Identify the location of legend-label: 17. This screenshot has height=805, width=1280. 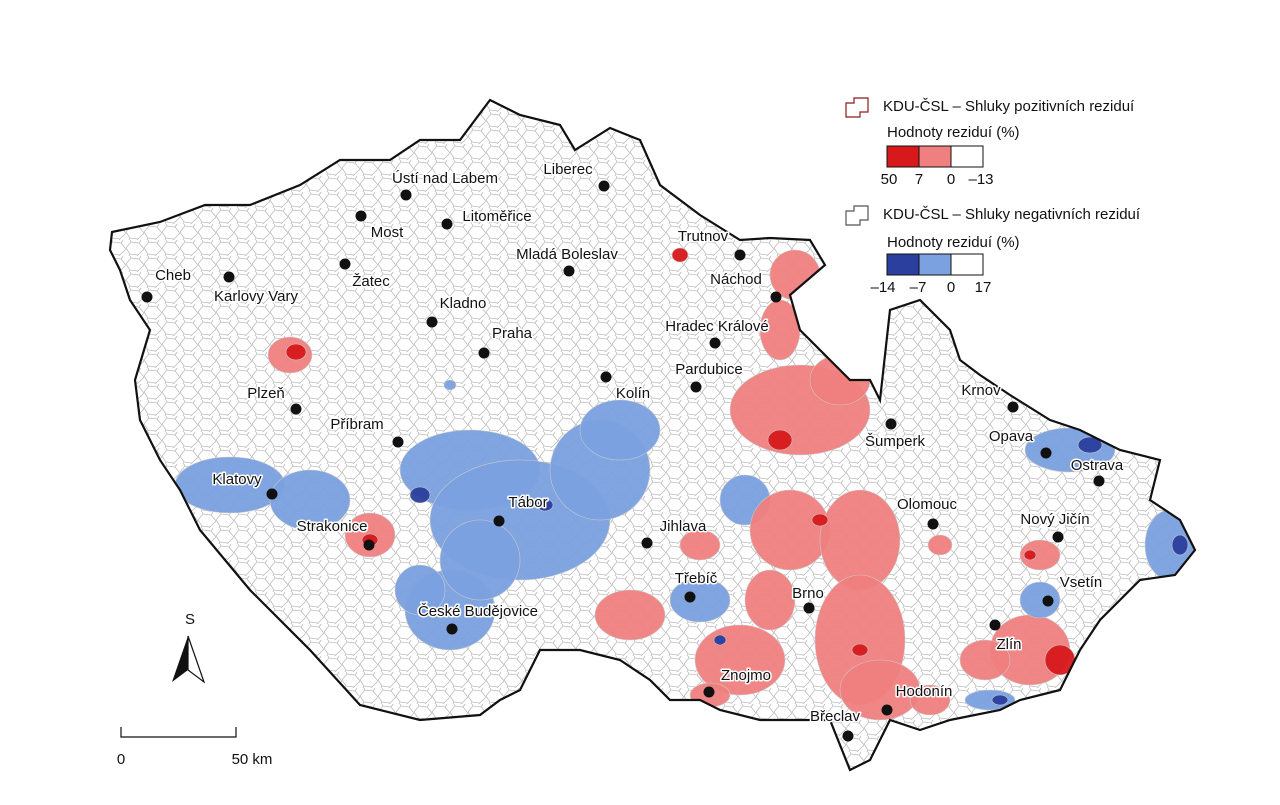
(983, 287).